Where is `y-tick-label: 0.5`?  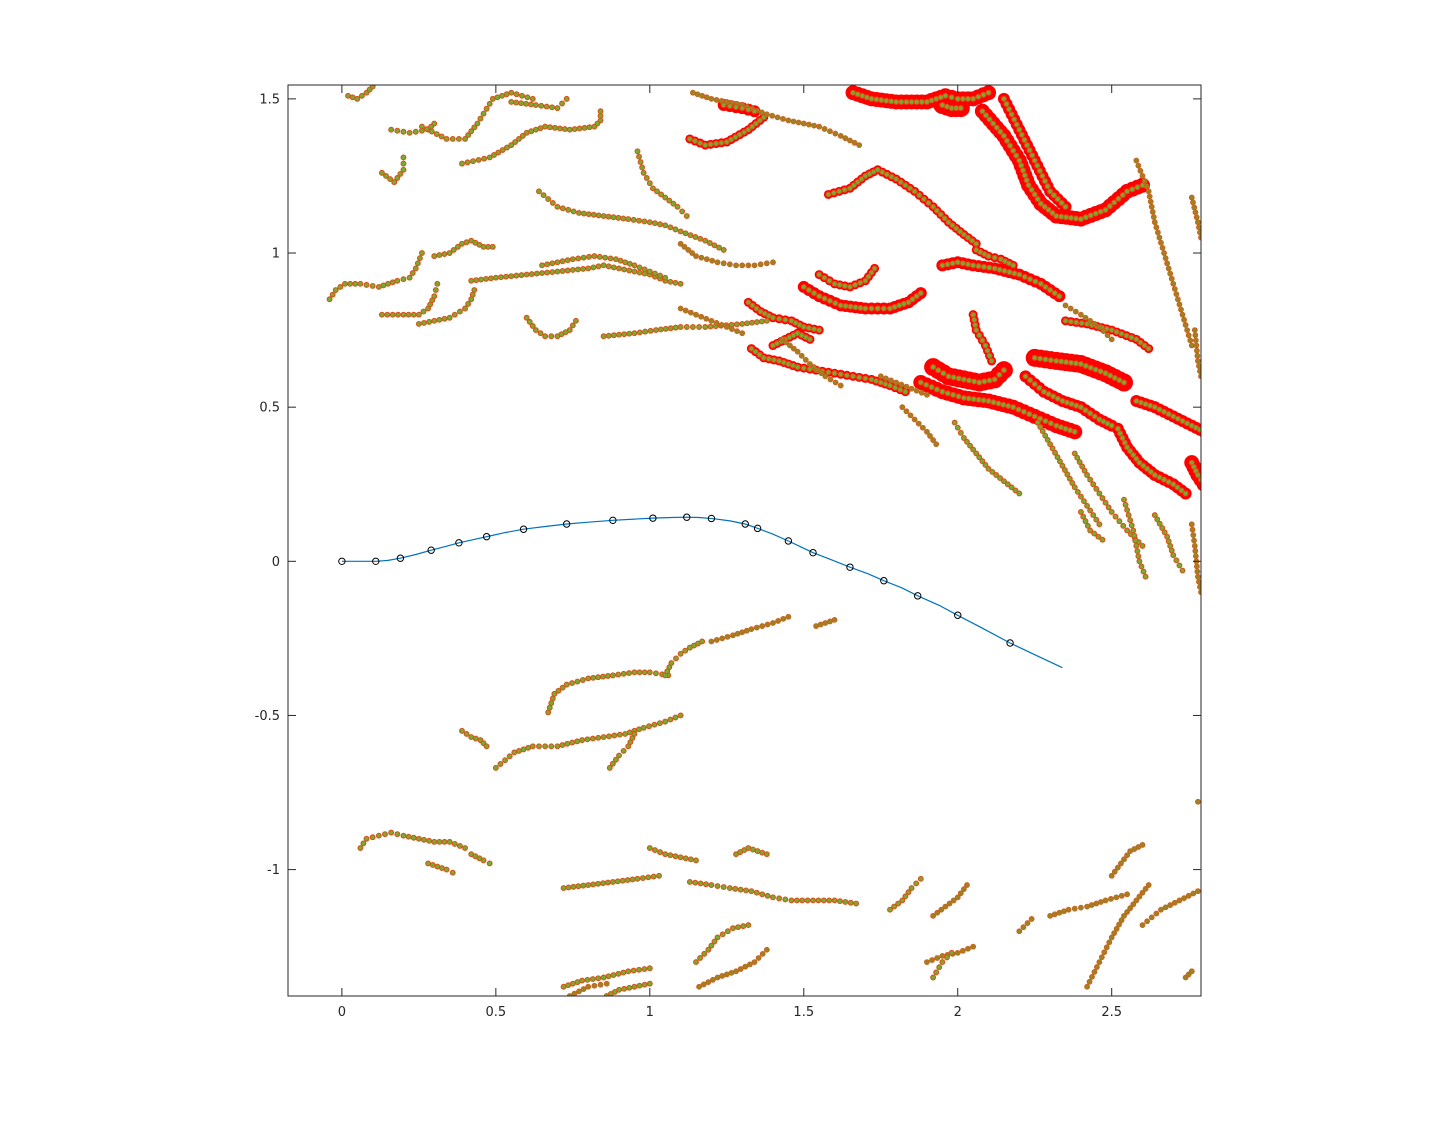
y-tick-label: 0.5 is located at coordinates (269, 408).